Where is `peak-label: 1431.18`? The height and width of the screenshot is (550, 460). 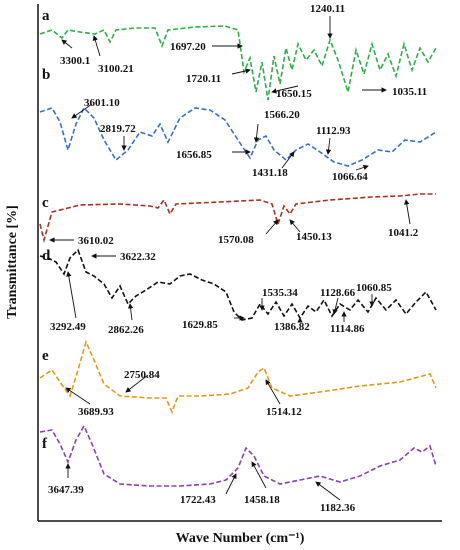 peak-label: 1431.18 is located at coordinates (270, 173).